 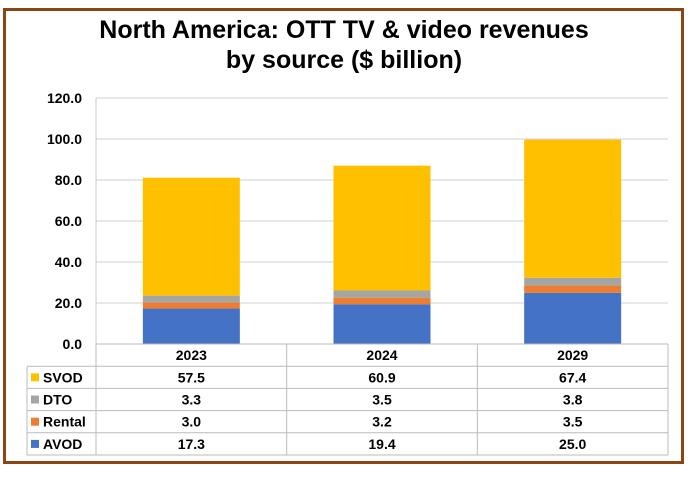 I want to click on y-tick-label: 120.0, so click(x=64, y=98).